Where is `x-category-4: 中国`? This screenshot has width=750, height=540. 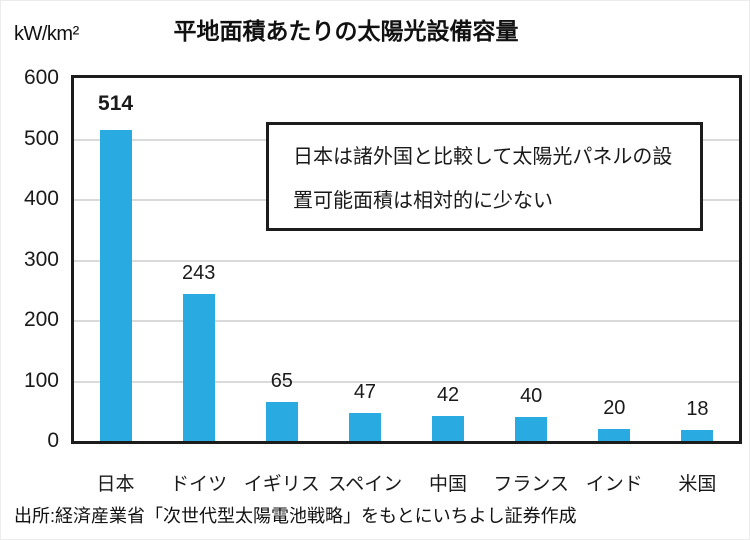
x-category-4: 中国 is located at coordinates (448, 484).